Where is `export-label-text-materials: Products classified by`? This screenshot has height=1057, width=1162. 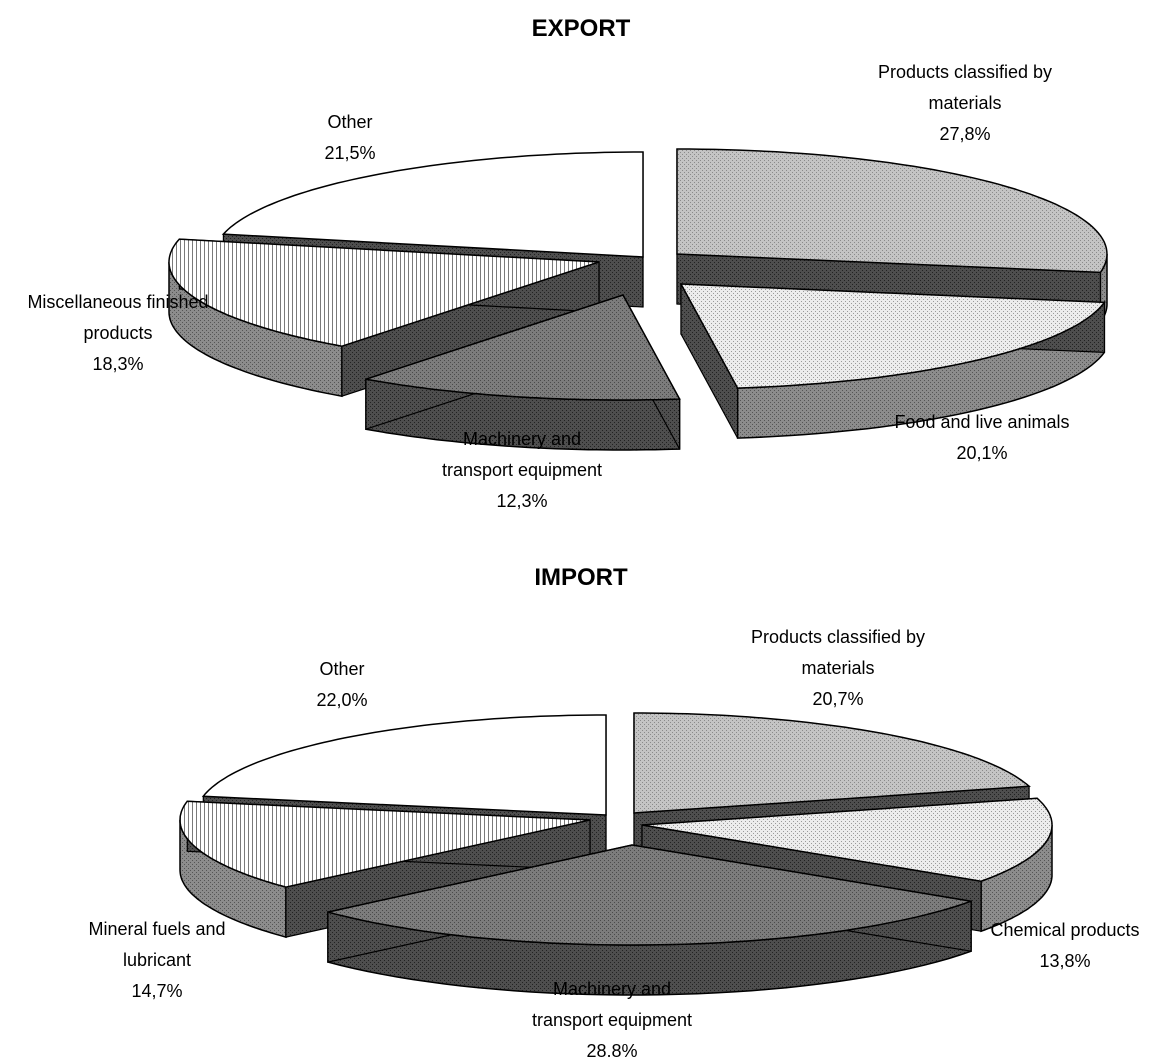 export-label-text-materials: Products classified by is located at coordinates (965, 72).